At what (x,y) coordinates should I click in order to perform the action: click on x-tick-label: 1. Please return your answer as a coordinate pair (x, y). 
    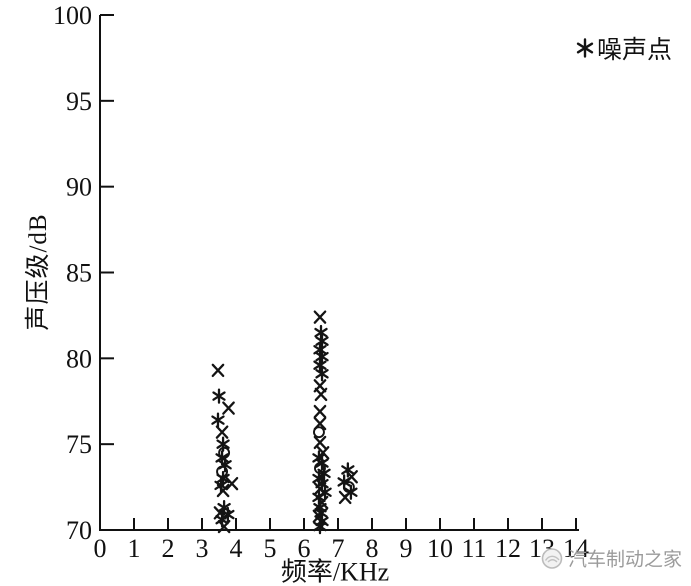
    Looking at the image, I should click on (134, 548).